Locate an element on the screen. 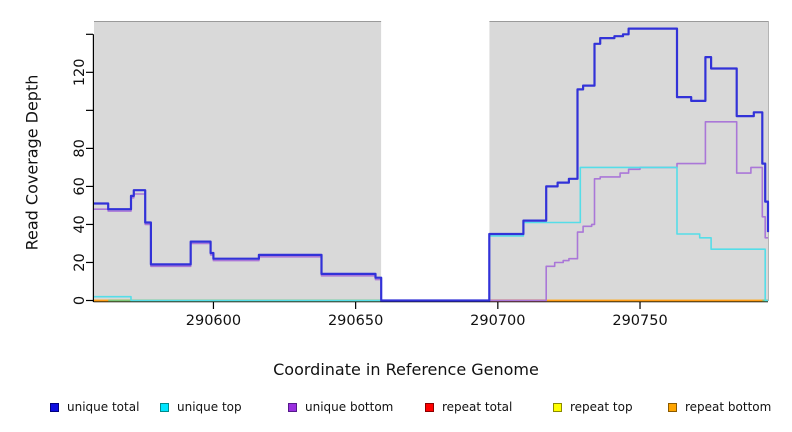 Image resolution: width=792 pixels, height=432 pixels. y-axis-title: Read Coverage Depth is located at coordinates (32, 163).